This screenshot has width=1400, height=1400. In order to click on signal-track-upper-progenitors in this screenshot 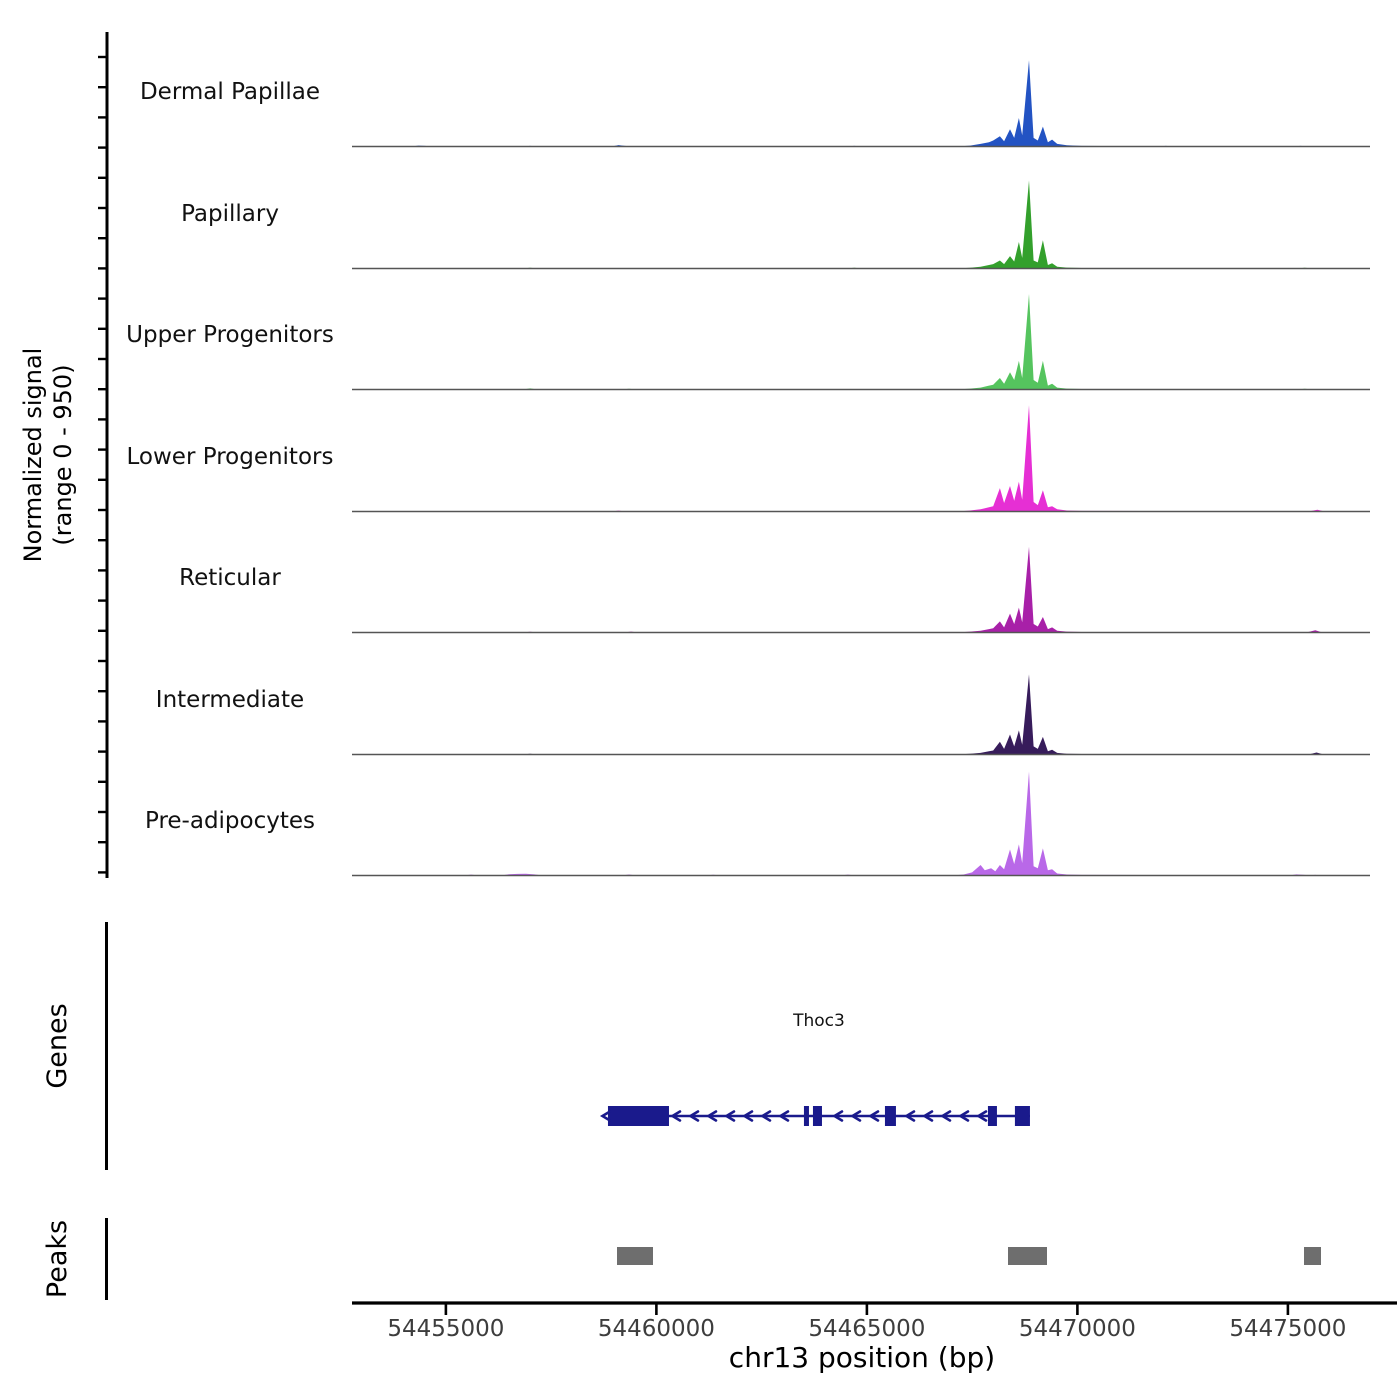, I will do `click(861, 342)`.